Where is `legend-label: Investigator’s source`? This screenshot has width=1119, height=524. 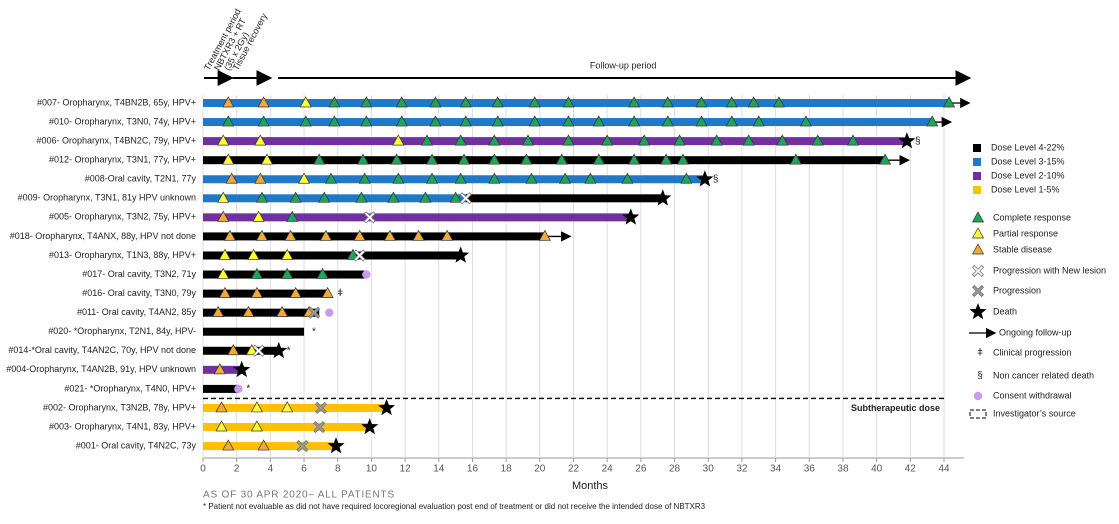 legend-label: Investigator’s source is located at coordinates (1034, 413).